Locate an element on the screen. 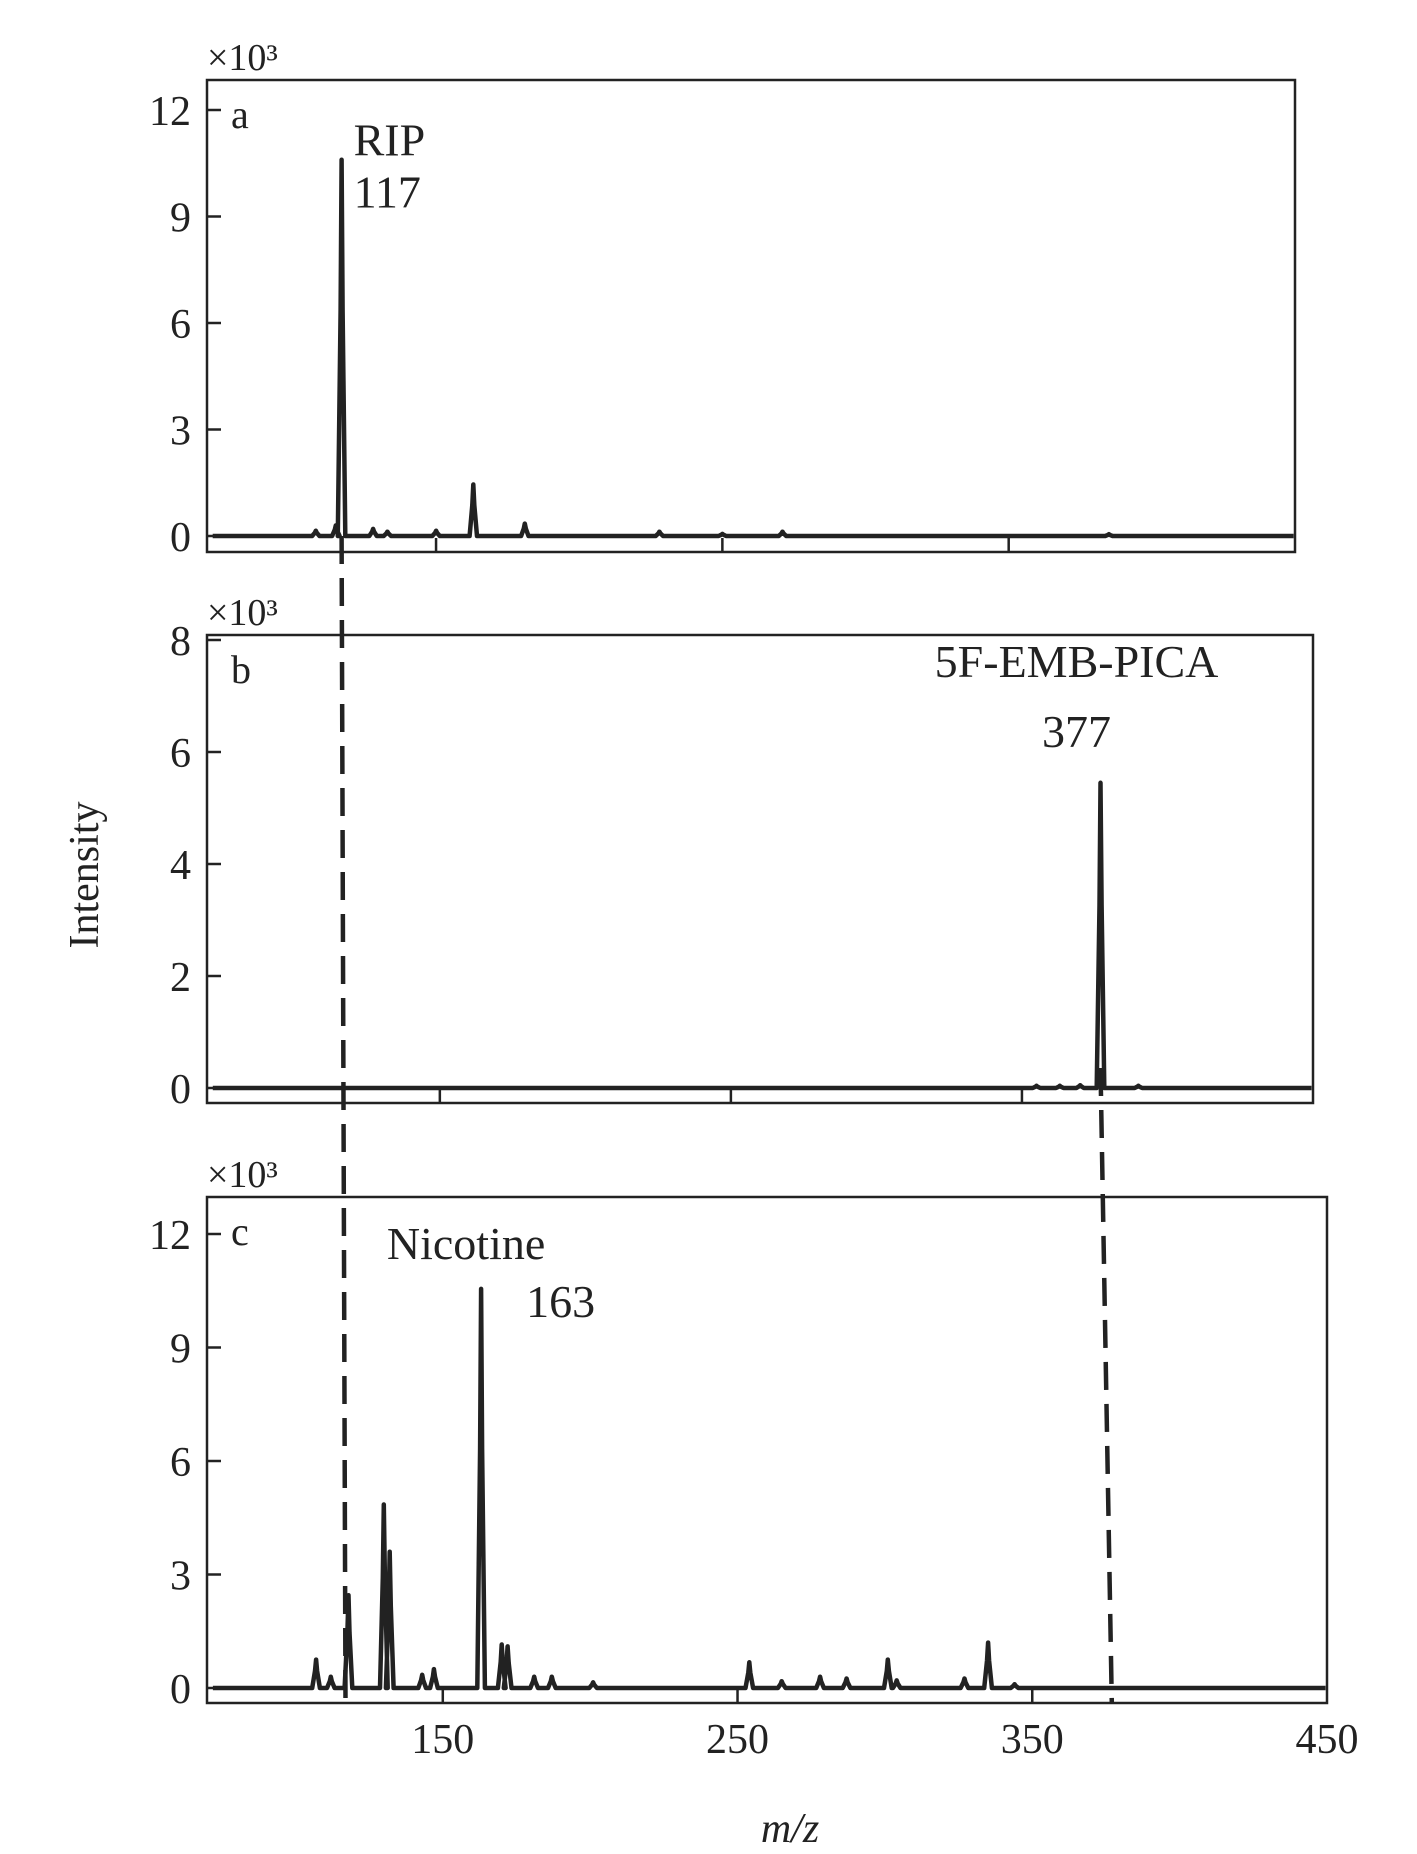 Image resolution: width=1417 pixels, height=1854 pixels. x-tick-label: 450 is located at coordinates (1327, 1740).